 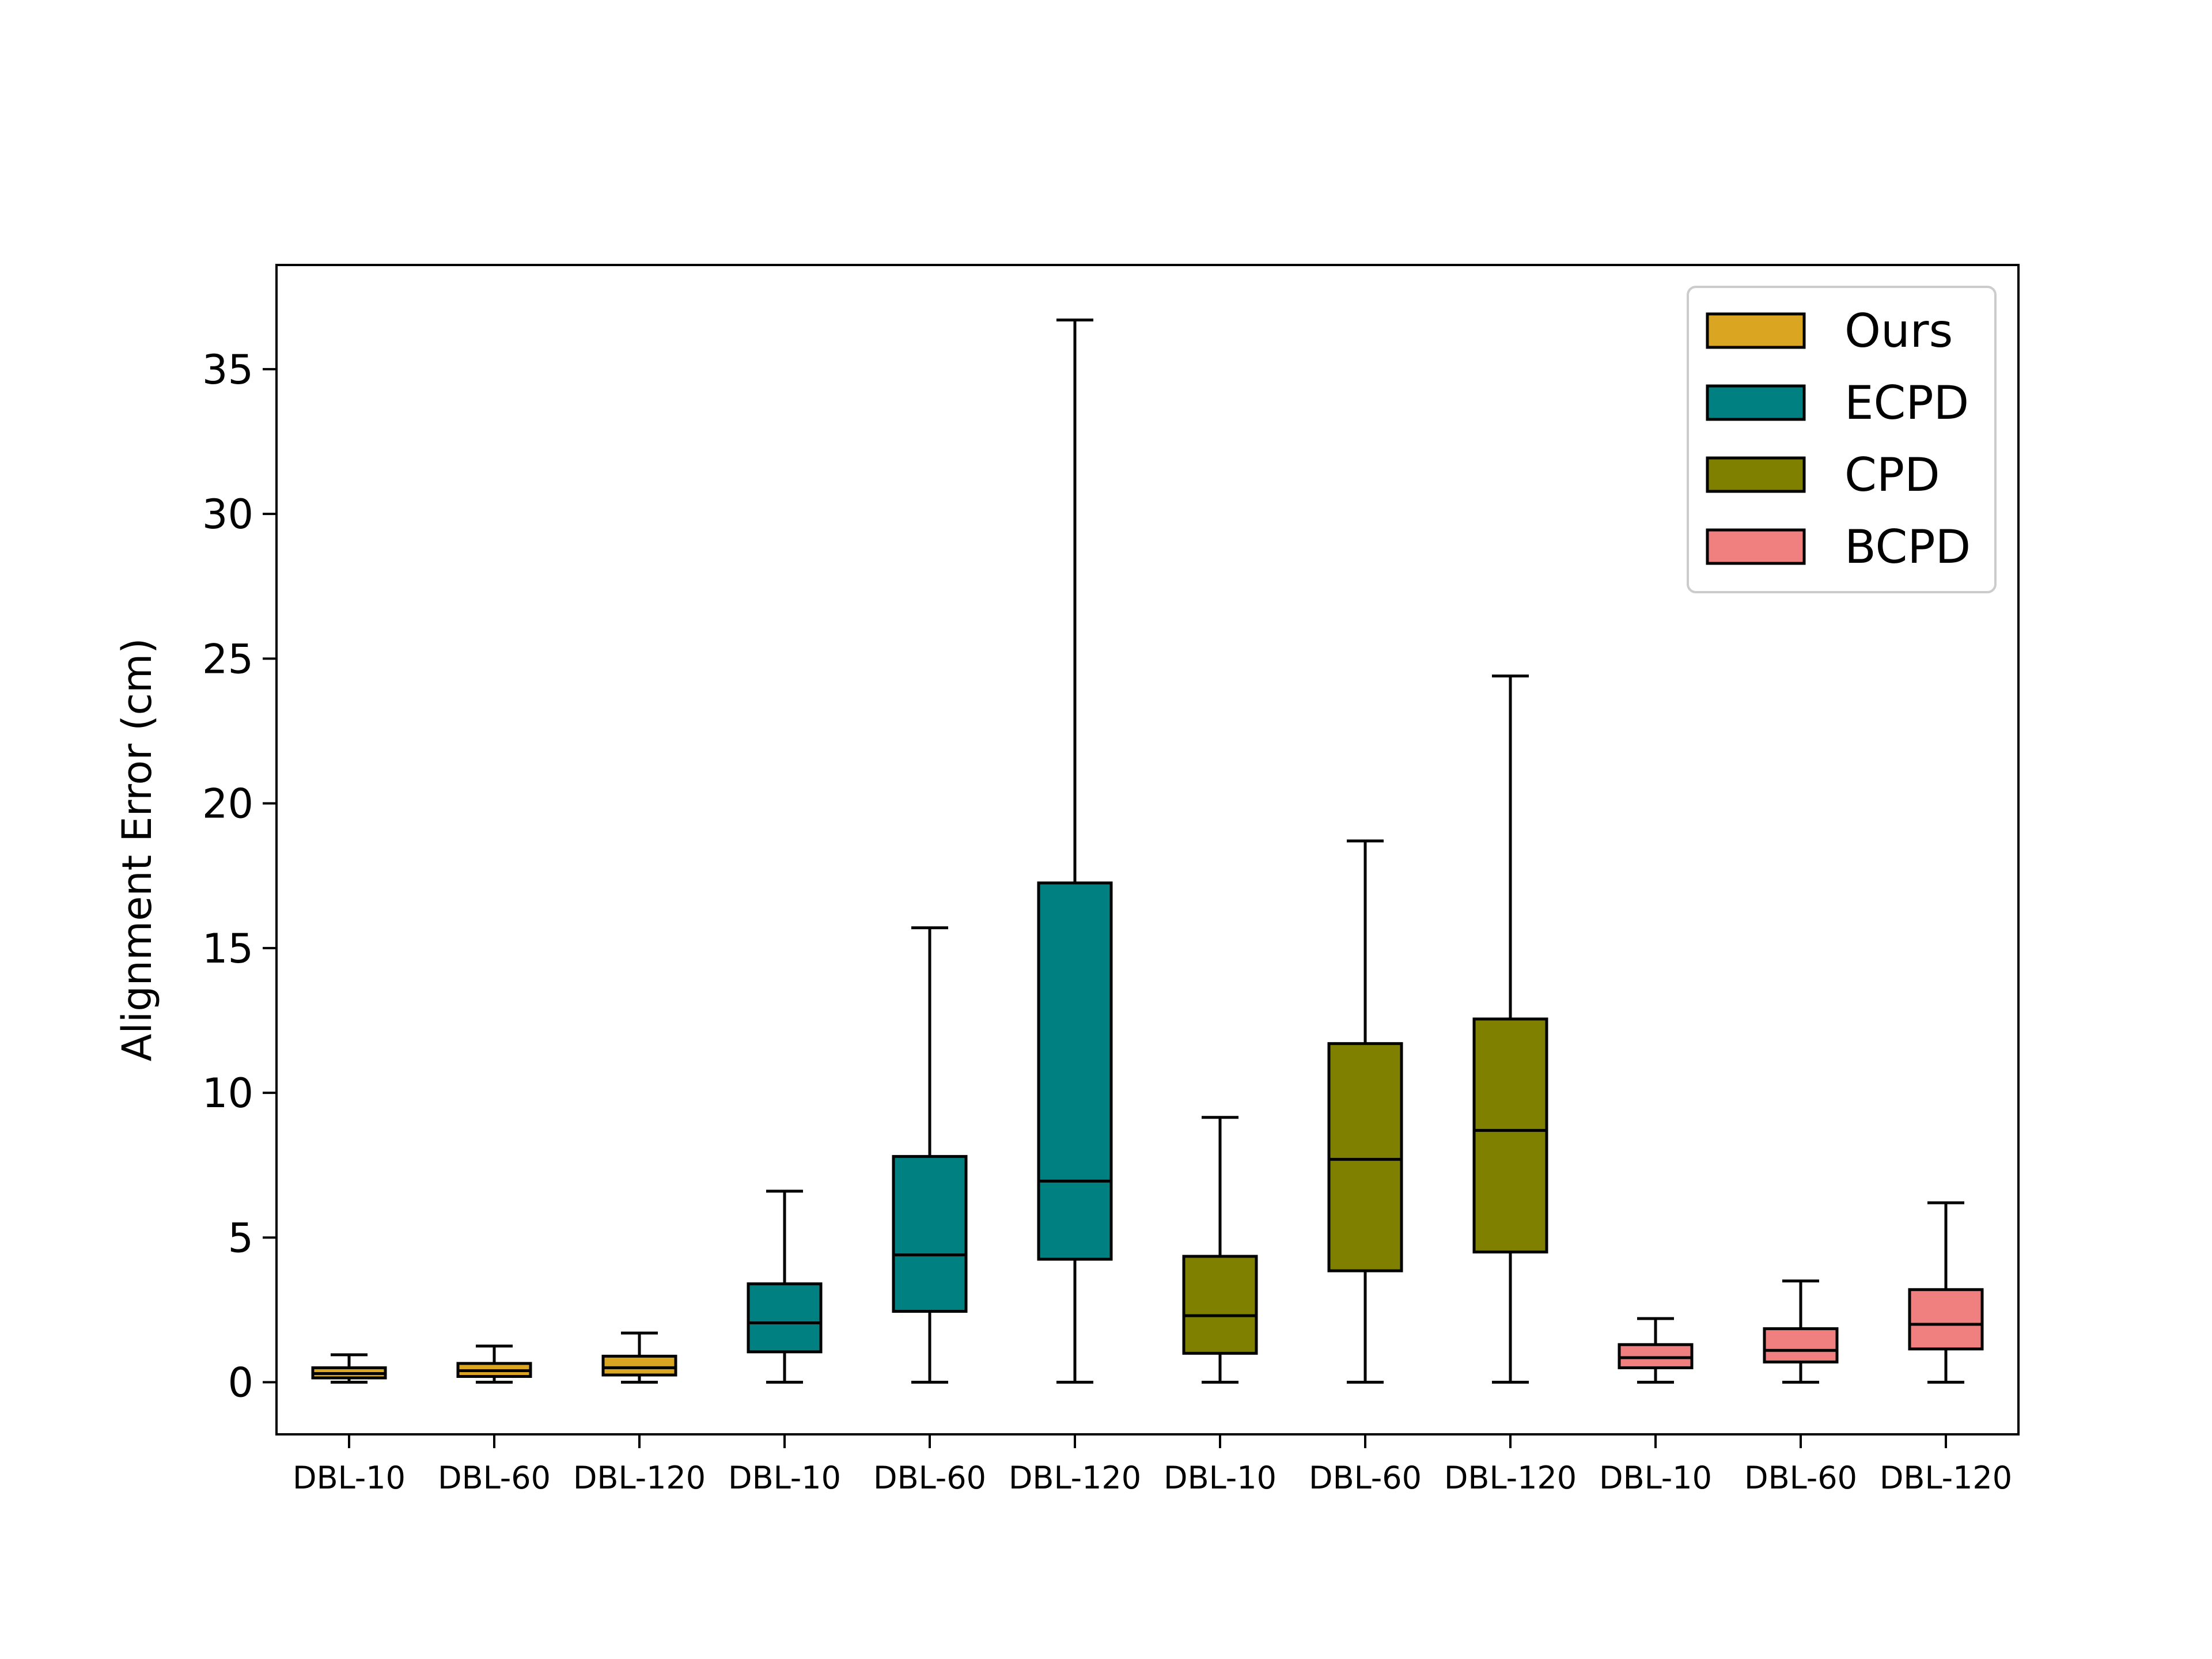 I want to click on legend-frame, so click(x=1842, y=439).